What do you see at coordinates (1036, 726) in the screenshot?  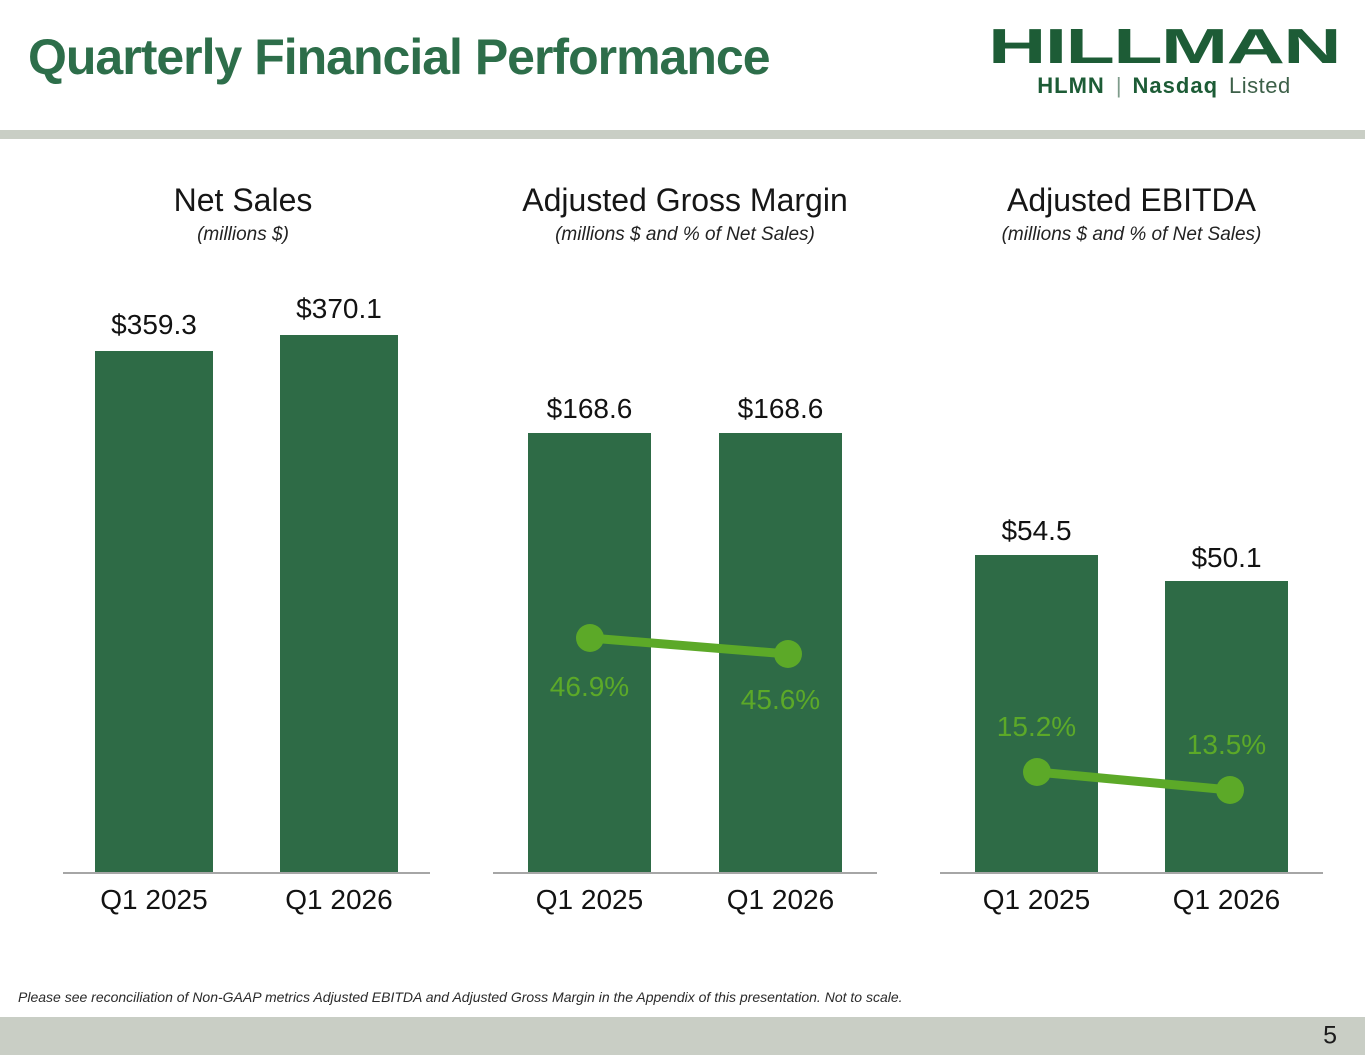 I see `percent-label: 15.2%` at bounding box center [1036, 726].